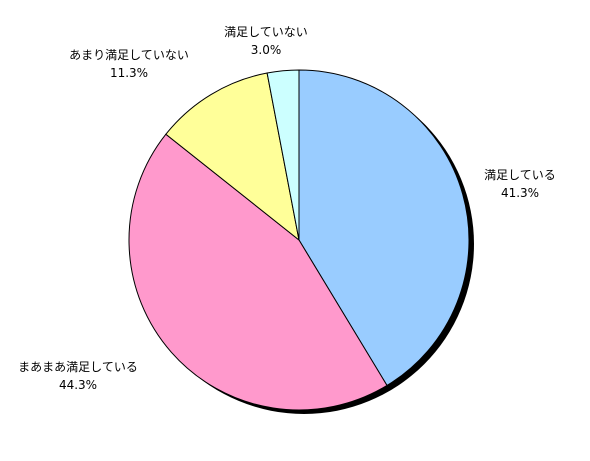 The height and width of the screenshot is (461, 590). Describe the element at coordinates (129, 55) in the screenshot. I see `slice-label-3: あまり満足していない` at that location.